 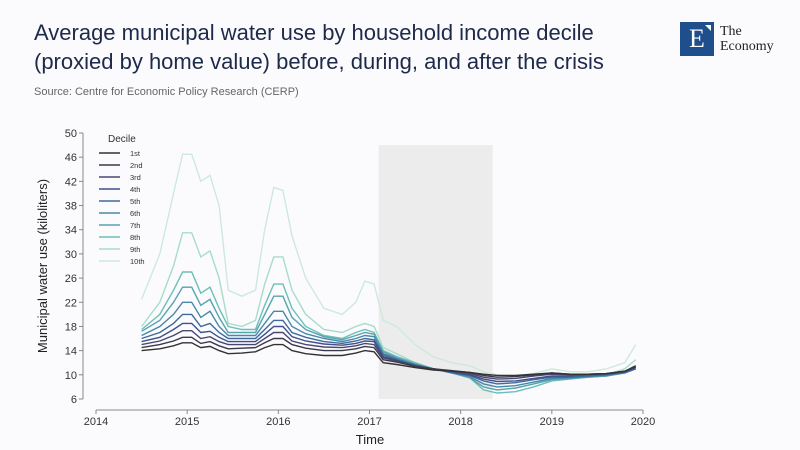 What do you see at coordinates (731, 31) in the screenshot?
I see `logo-line1: The` at bounding box center [731, 31].